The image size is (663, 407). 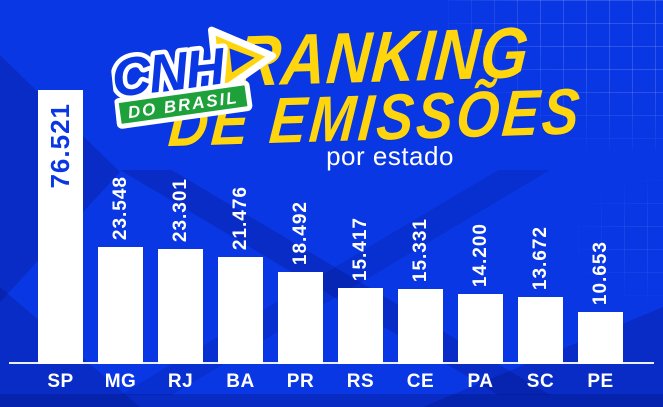 What do you see at coordinates (183, 104) in the screenshot?
I see `logo-banner` at bounding box center [183, 104].